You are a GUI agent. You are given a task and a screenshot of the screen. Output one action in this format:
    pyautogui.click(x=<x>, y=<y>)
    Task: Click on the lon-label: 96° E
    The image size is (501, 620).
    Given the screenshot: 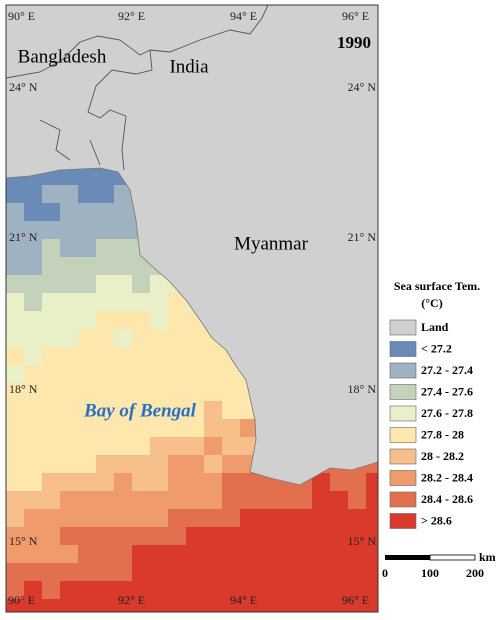 What is the action you would take?
    pyautogui.click(x=355, y=16)
    